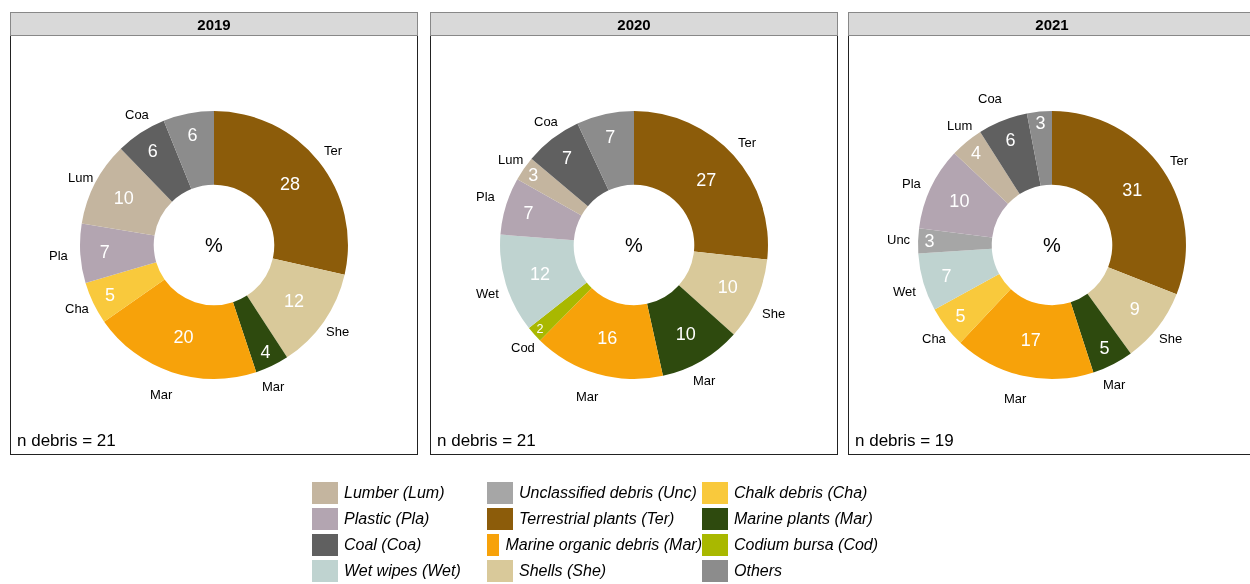  Describe the element at coordinates (402, 571) in the screenshot. I see `category-label: Wet wipes (Wet)` at that location.